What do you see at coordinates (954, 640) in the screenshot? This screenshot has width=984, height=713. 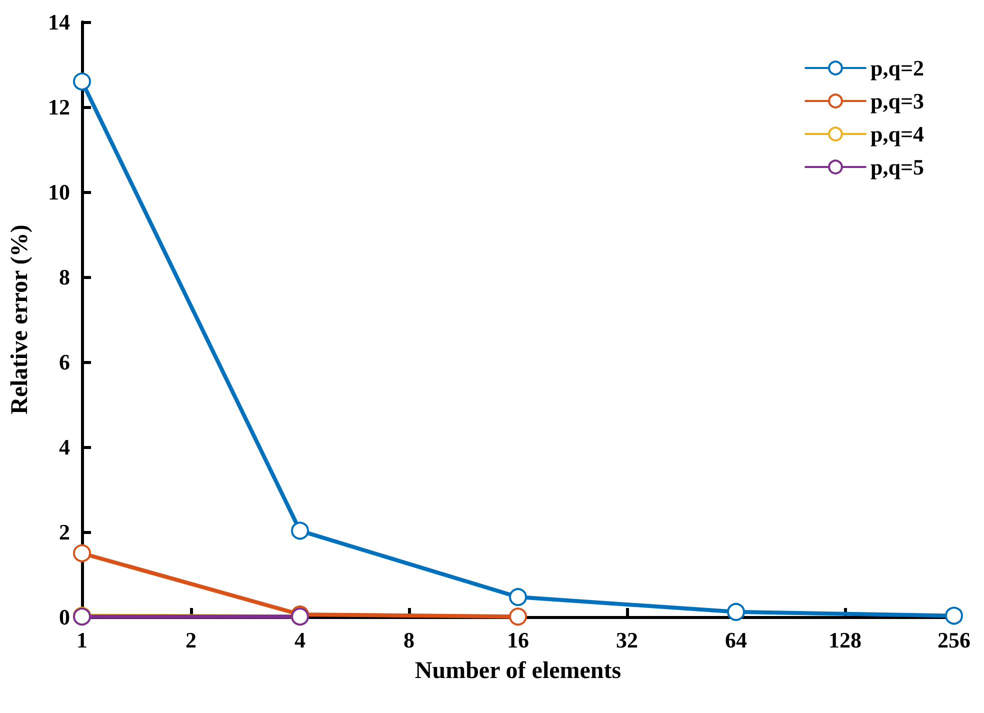 I see `x-tick-label: 256` at bounding box center [954, 640].